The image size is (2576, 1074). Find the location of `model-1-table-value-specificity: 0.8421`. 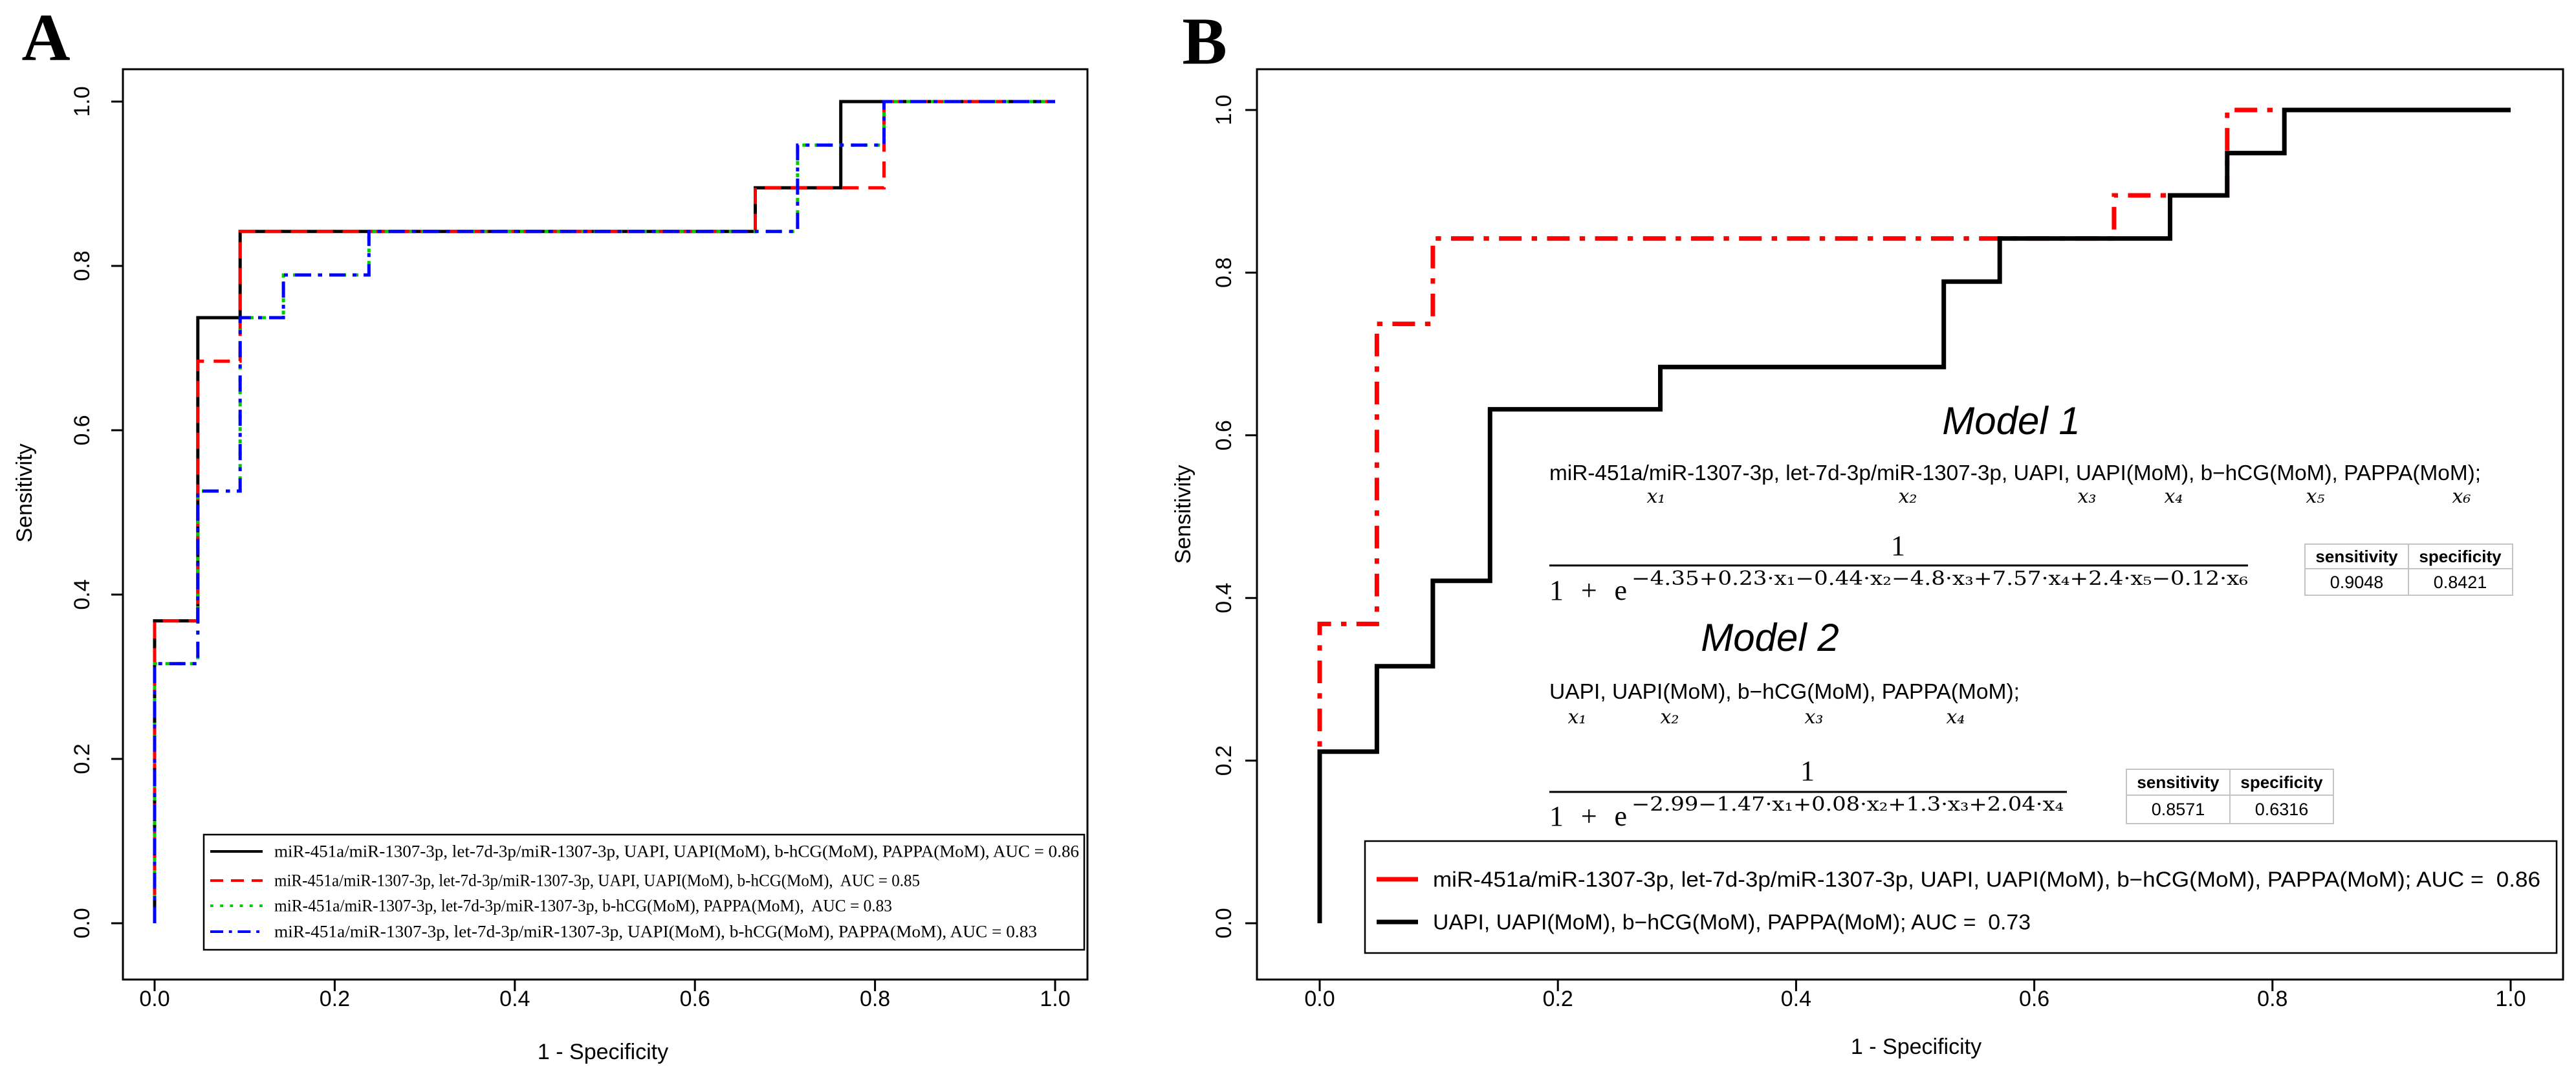

model-1-table-value-specificity: 0.8421 is located at coordinates (2460, 582).